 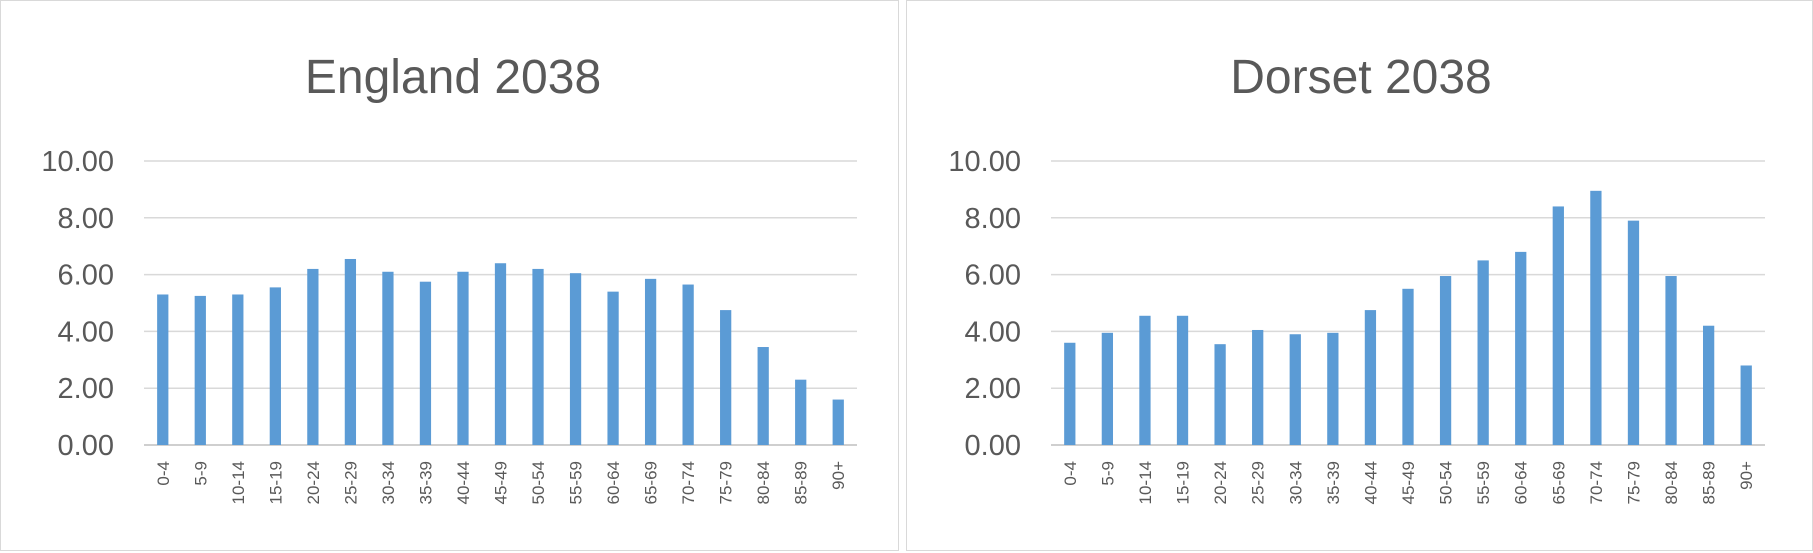 I want to click on chart-title: Dorset 2038, so click(x=1361, y=77).